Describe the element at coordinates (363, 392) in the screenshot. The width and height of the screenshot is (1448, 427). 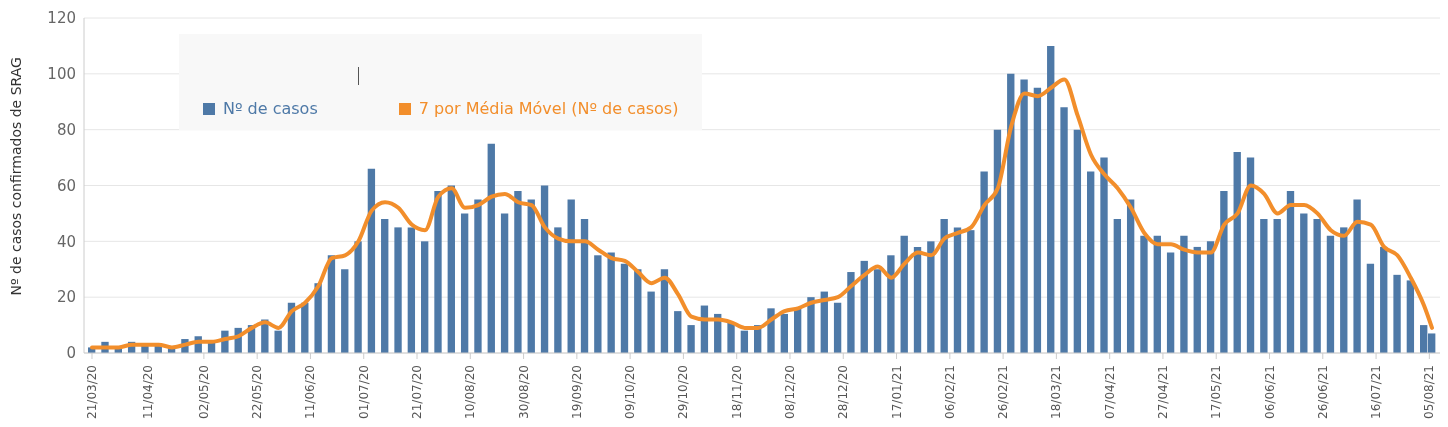
I see `x-tick-label: 01/07/20` at that location.